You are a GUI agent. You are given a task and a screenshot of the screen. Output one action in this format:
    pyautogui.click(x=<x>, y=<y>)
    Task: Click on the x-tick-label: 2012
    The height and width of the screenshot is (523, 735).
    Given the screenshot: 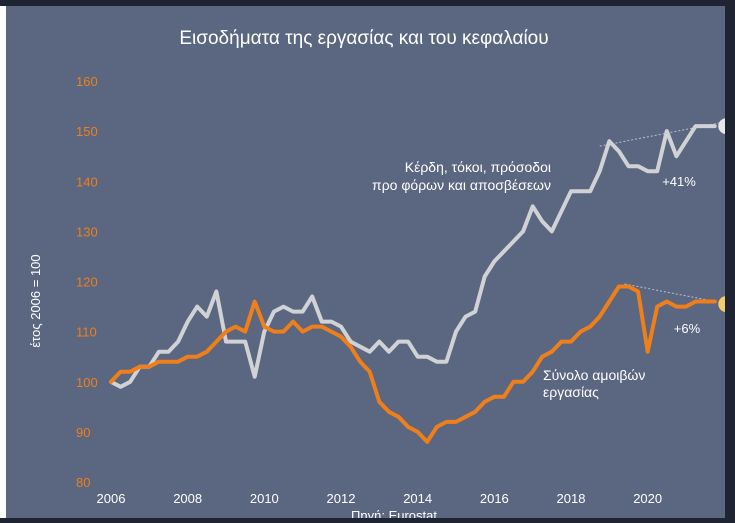 What is the action you would take?
    pyautogui.click(x=341, y=498)
    